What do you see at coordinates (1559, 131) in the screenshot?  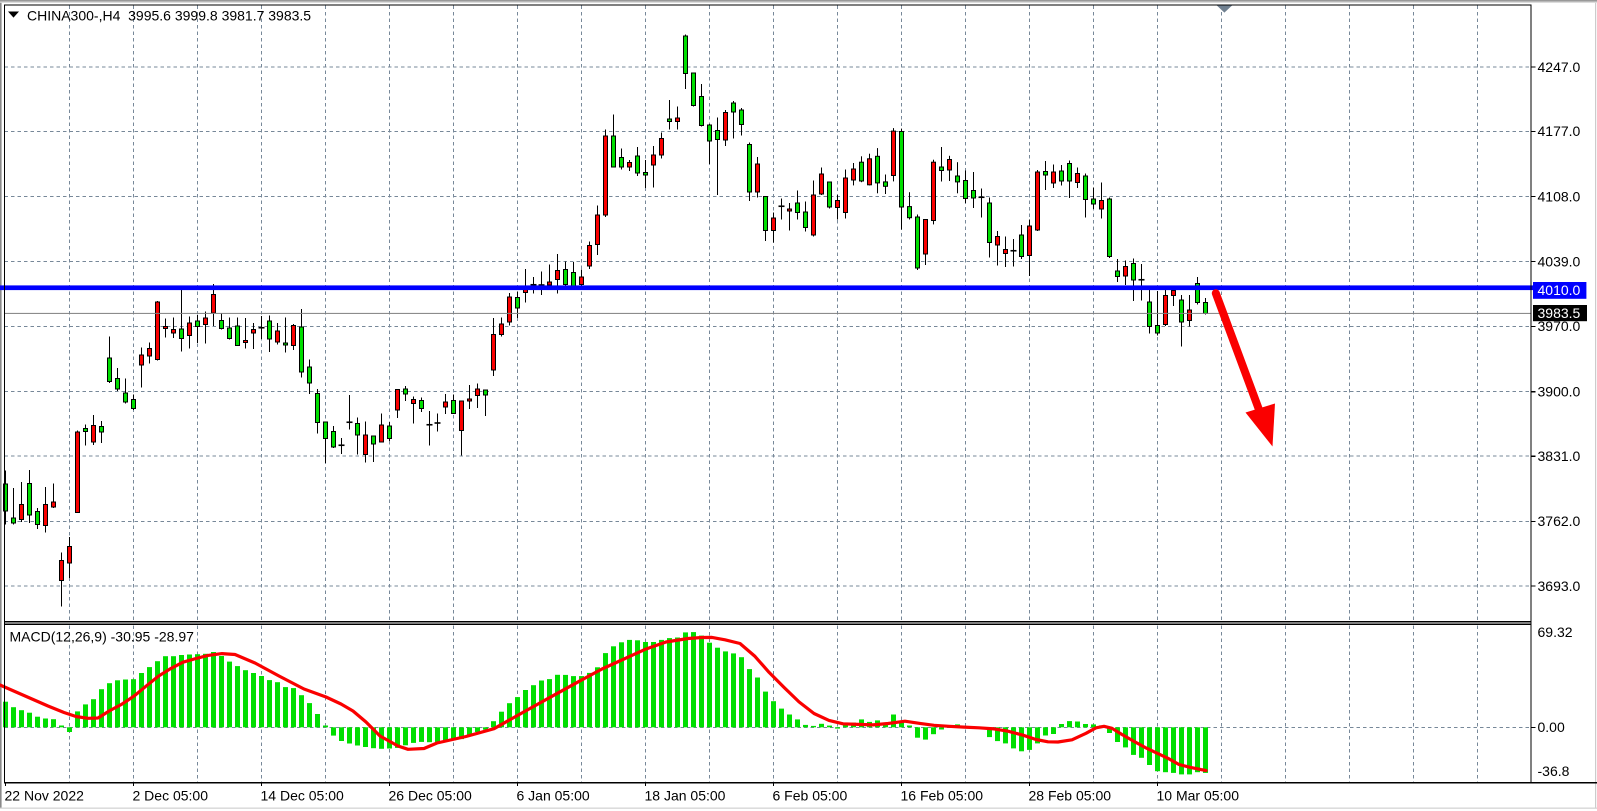 I see `svg-text: 4177.0` at bounding box center [1559, 131].